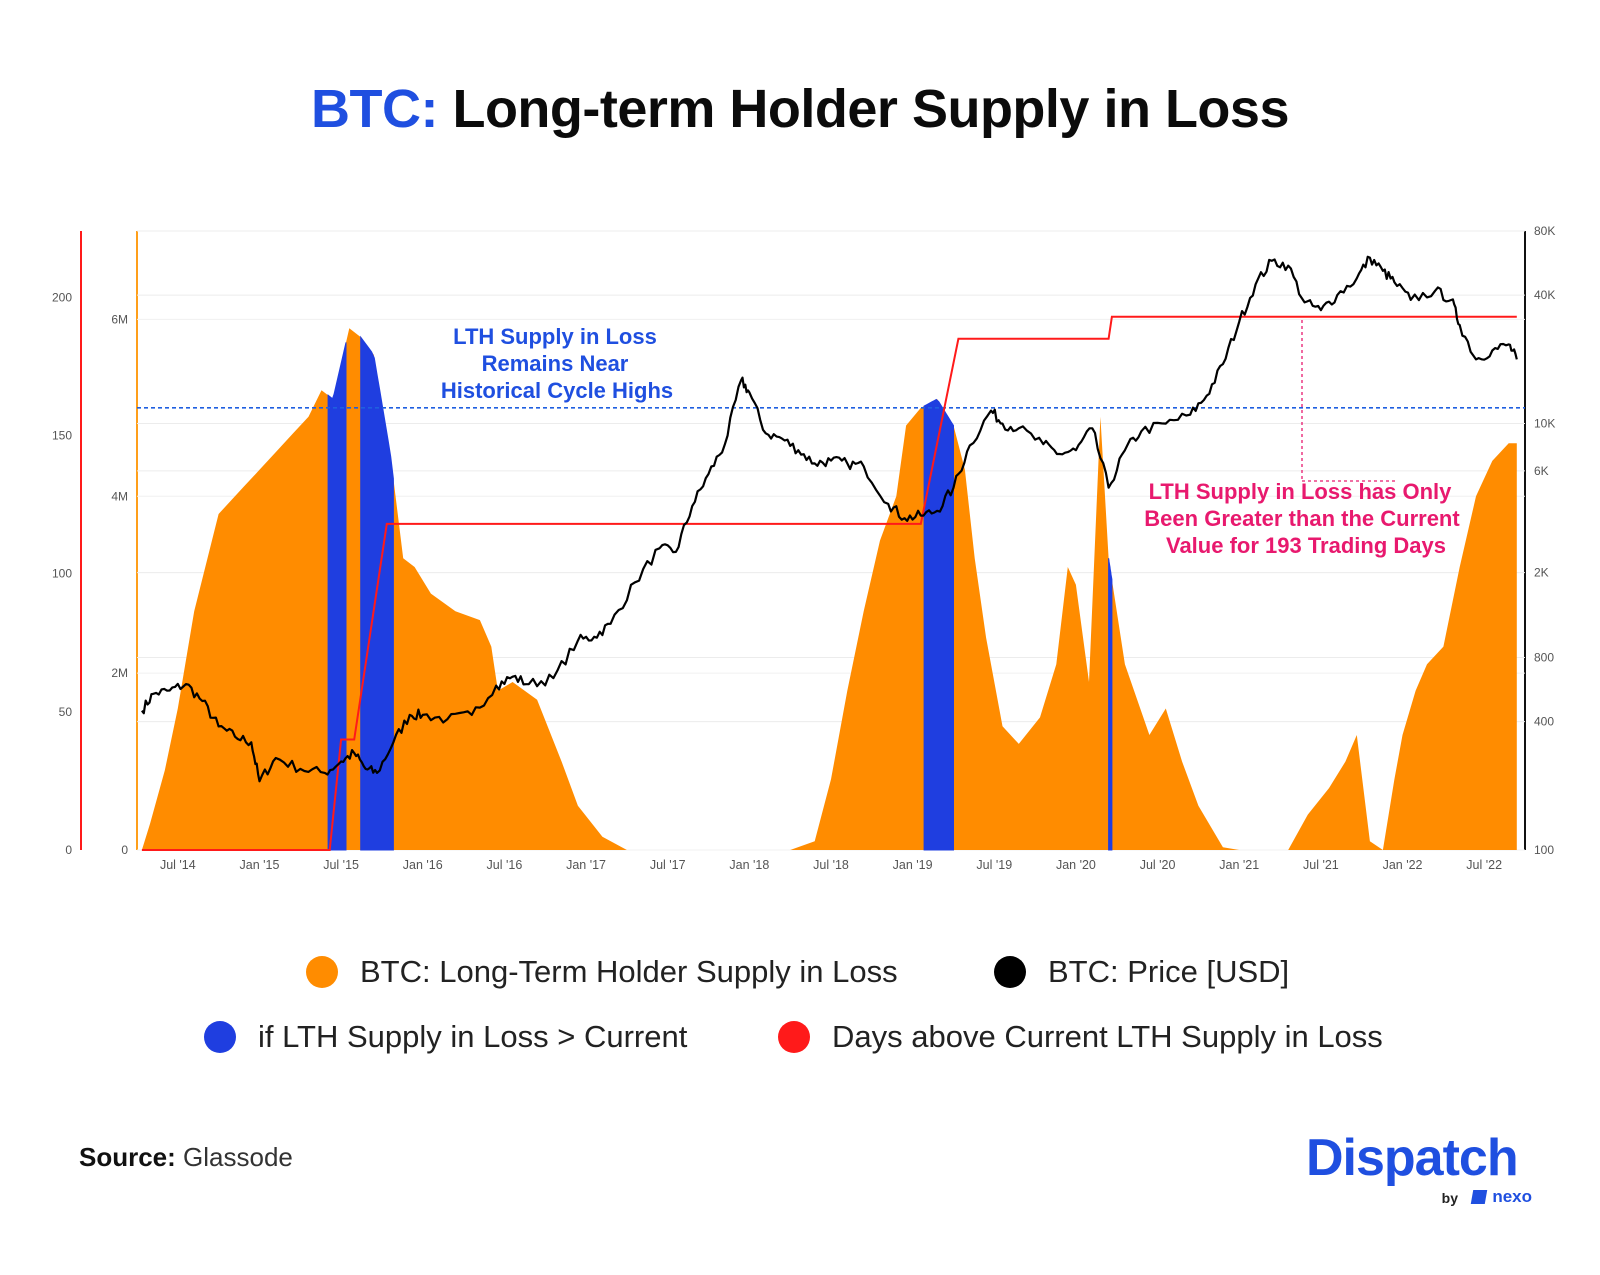 This screenshot has width=1600, height=1275. Describe the element at coordinates (423, 865) in the screenshot. I see `x-axis-tick-label: Jan '16` at that location.